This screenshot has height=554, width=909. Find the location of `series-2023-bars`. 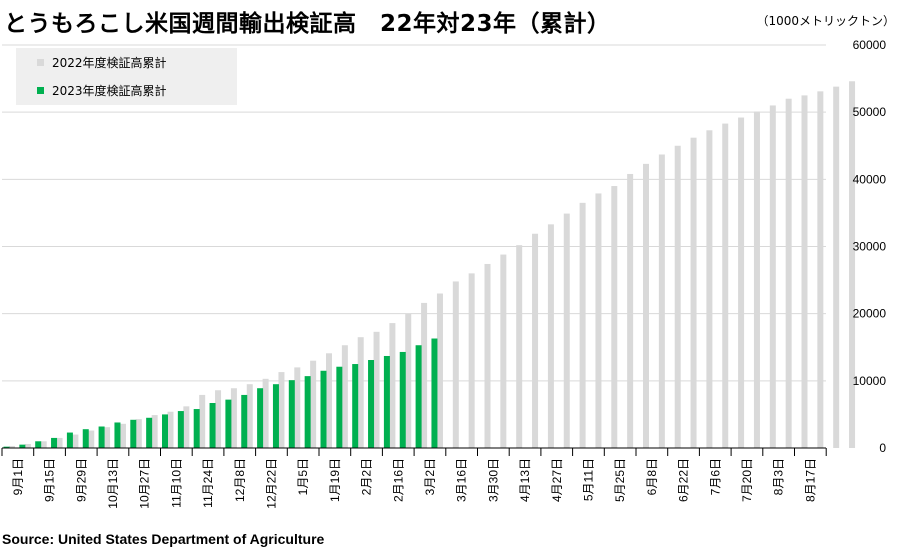

series-2023-bars is located at coordinates (220, 393).